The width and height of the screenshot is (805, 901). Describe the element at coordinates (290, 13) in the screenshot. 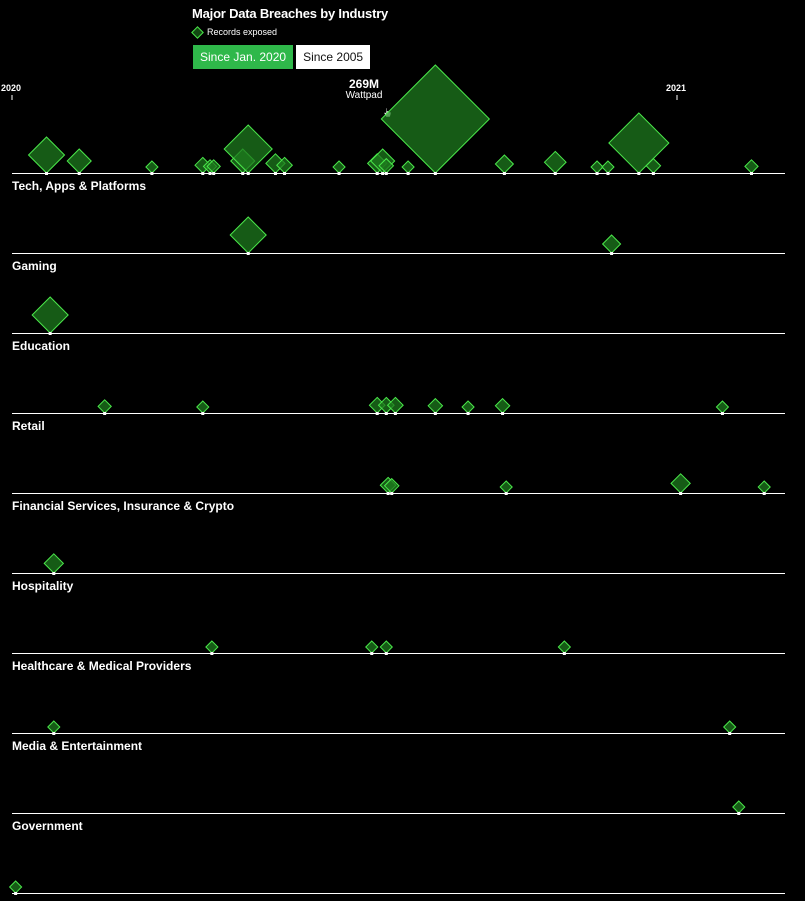

I see `chart-title: Major Data Breaches by Industry` at that location.